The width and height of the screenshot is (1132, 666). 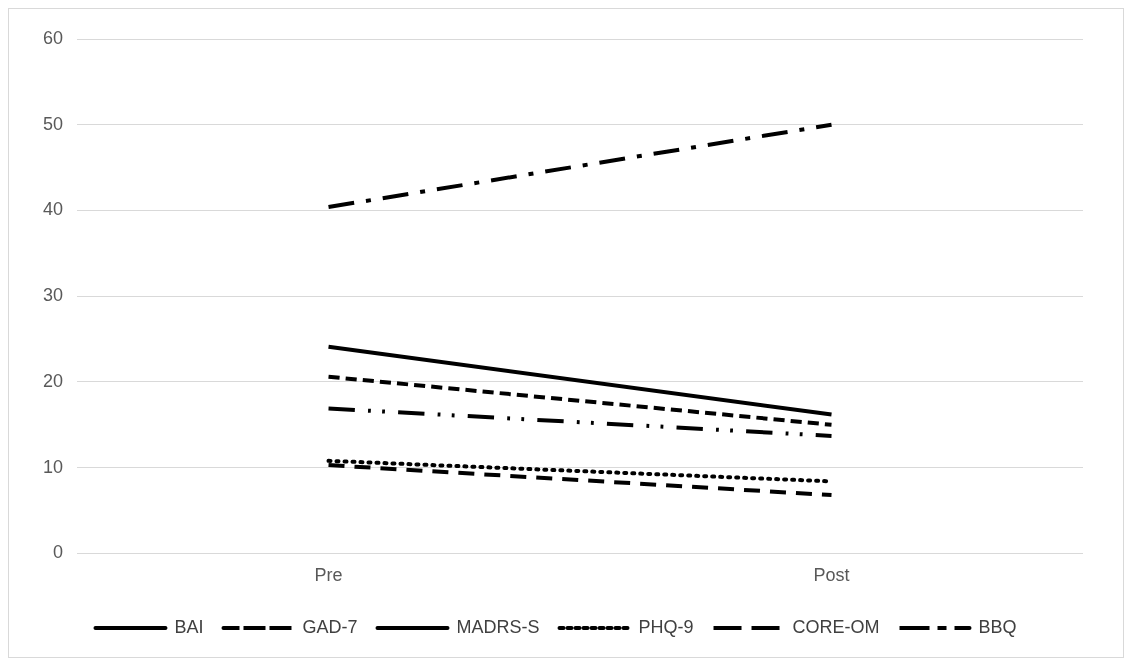 I want to click on y-tick-label: 40, so click(x=53, y=209).